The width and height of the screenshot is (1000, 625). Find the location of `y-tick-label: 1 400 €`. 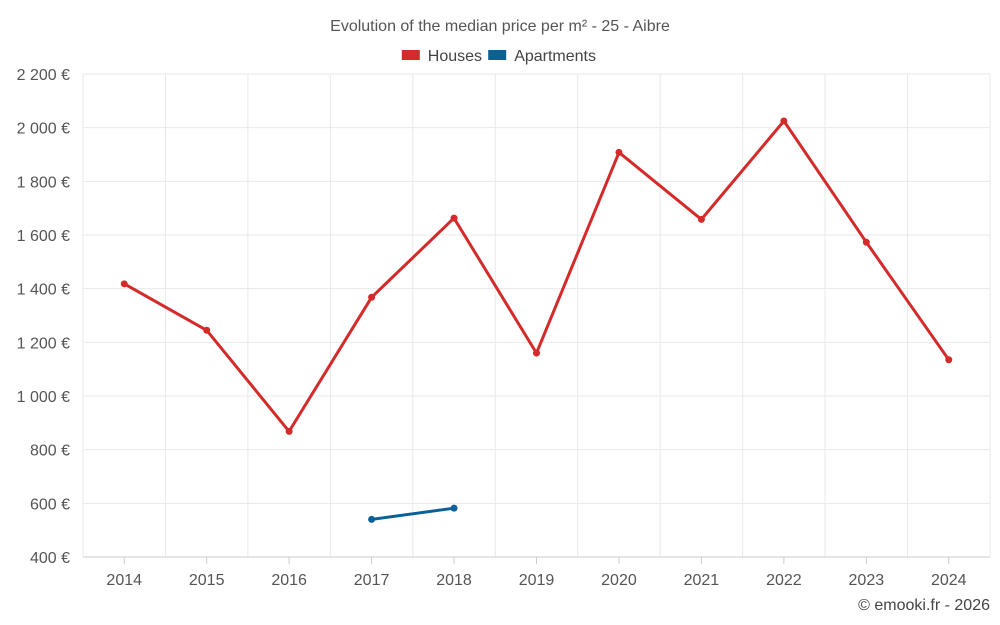

y-tick-label: 1 400 € is located at coordinates (43, 290).